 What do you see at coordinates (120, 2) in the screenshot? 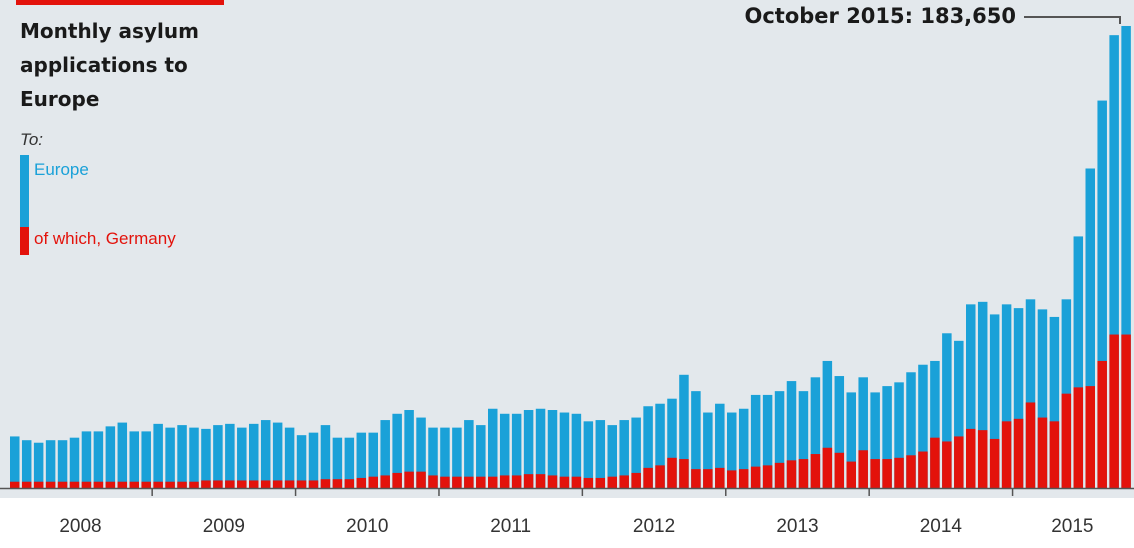
I see `accent-rule` at bounding box center [120, 2].